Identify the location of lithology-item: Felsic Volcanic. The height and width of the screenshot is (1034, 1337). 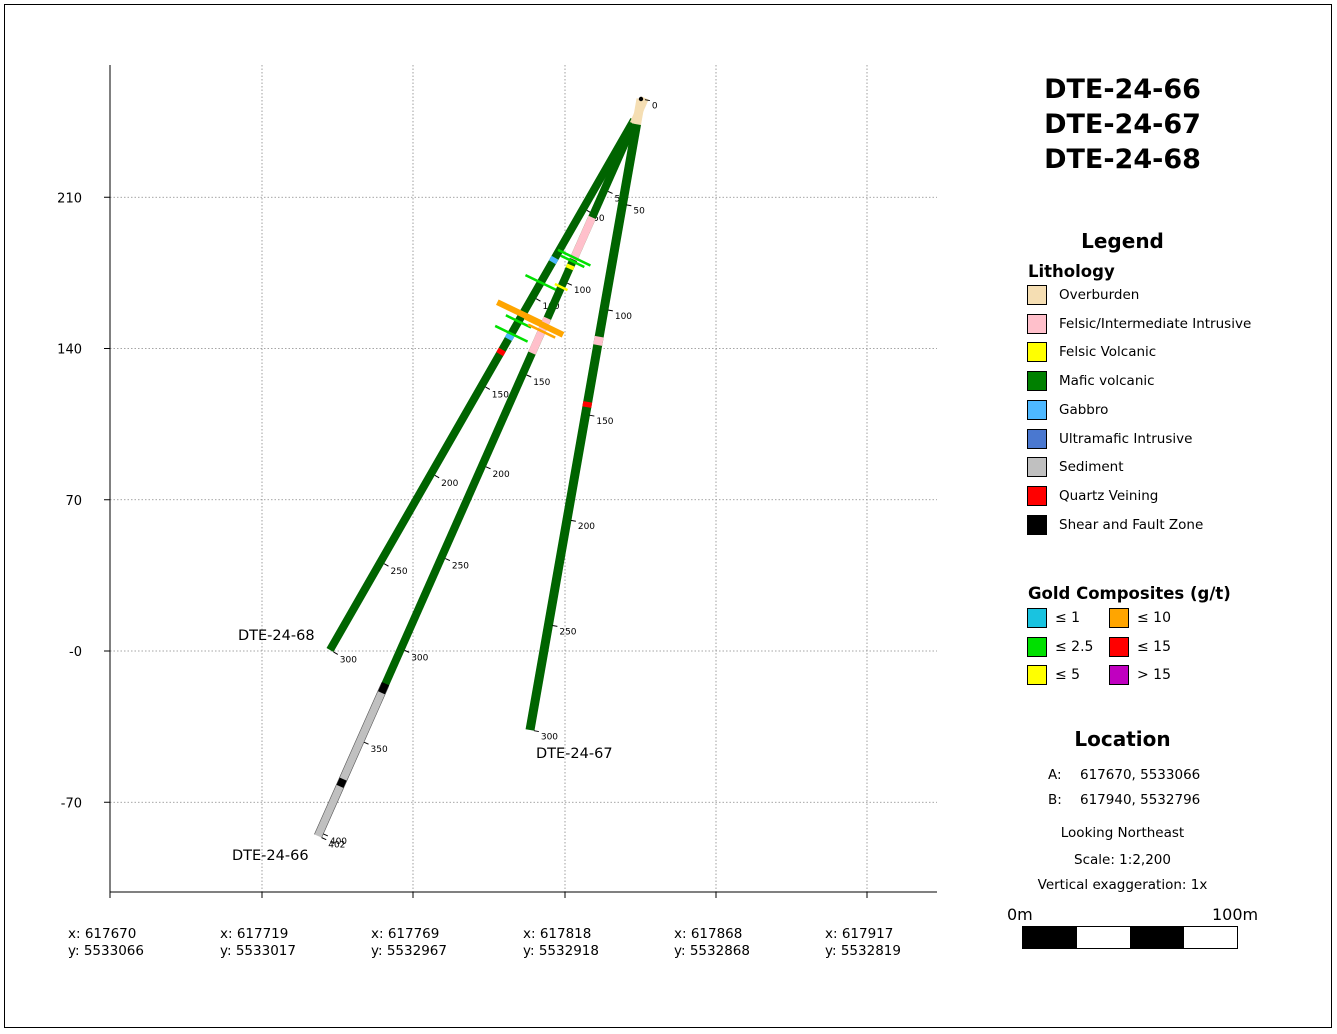
(1091, 352).